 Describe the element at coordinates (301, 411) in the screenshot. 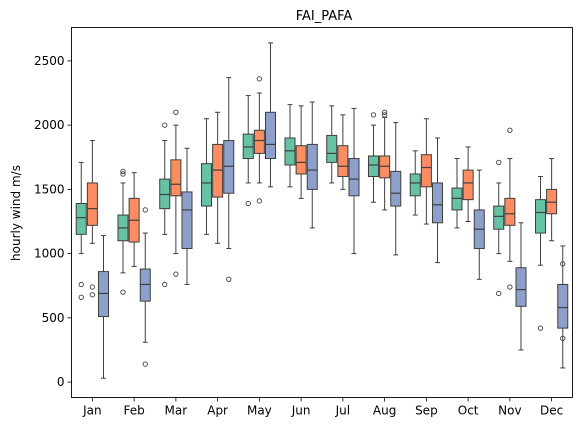

I see `x-tick-label: Jun` at that location.